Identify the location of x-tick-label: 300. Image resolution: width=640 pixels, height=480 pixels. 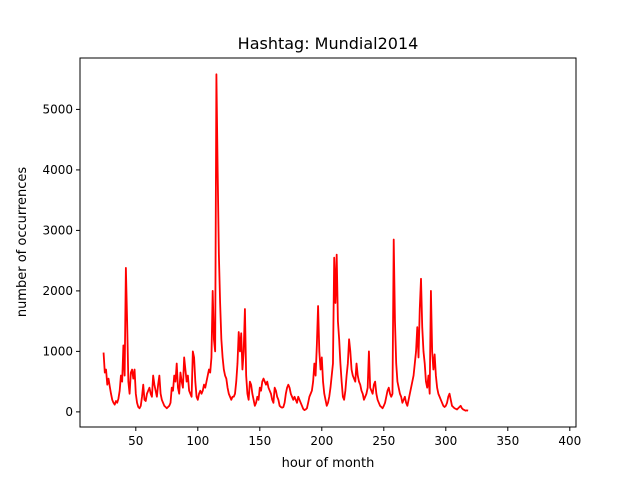
(445, 441).